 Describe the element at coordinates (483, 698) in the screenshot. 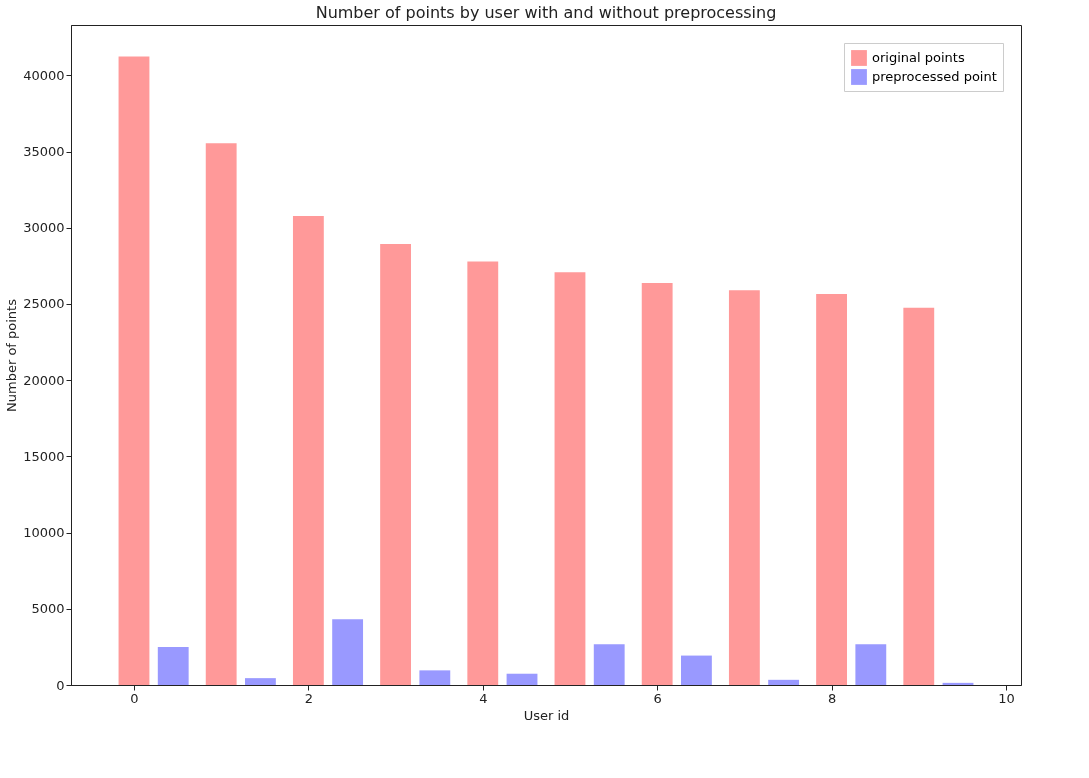

I see `x-tick-label: 4` at that location.